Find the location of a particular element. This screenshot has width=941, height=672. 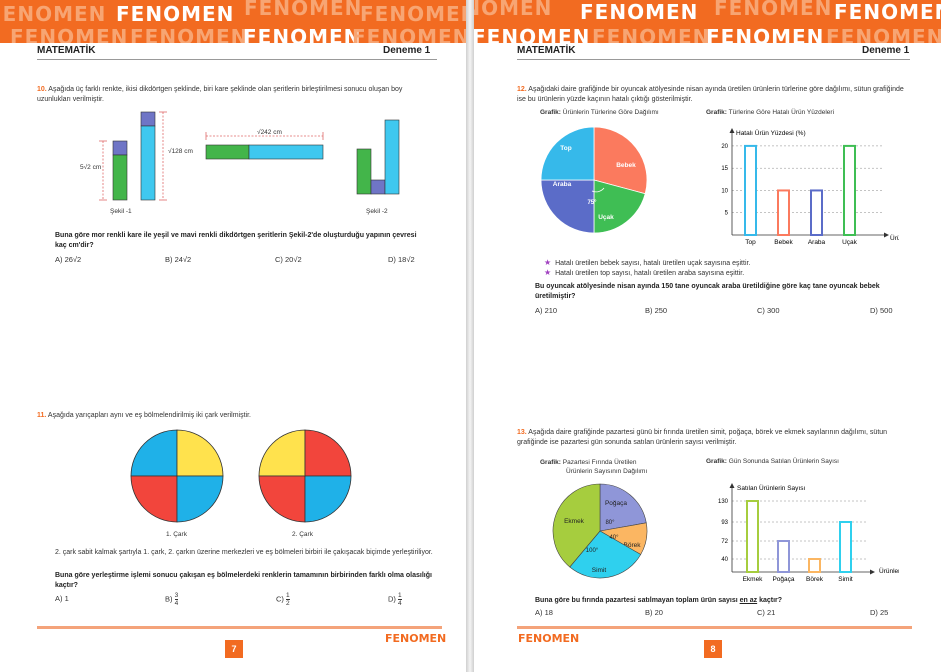

q10-option-b: B) 24√2 is located at coordinates (178, 259).